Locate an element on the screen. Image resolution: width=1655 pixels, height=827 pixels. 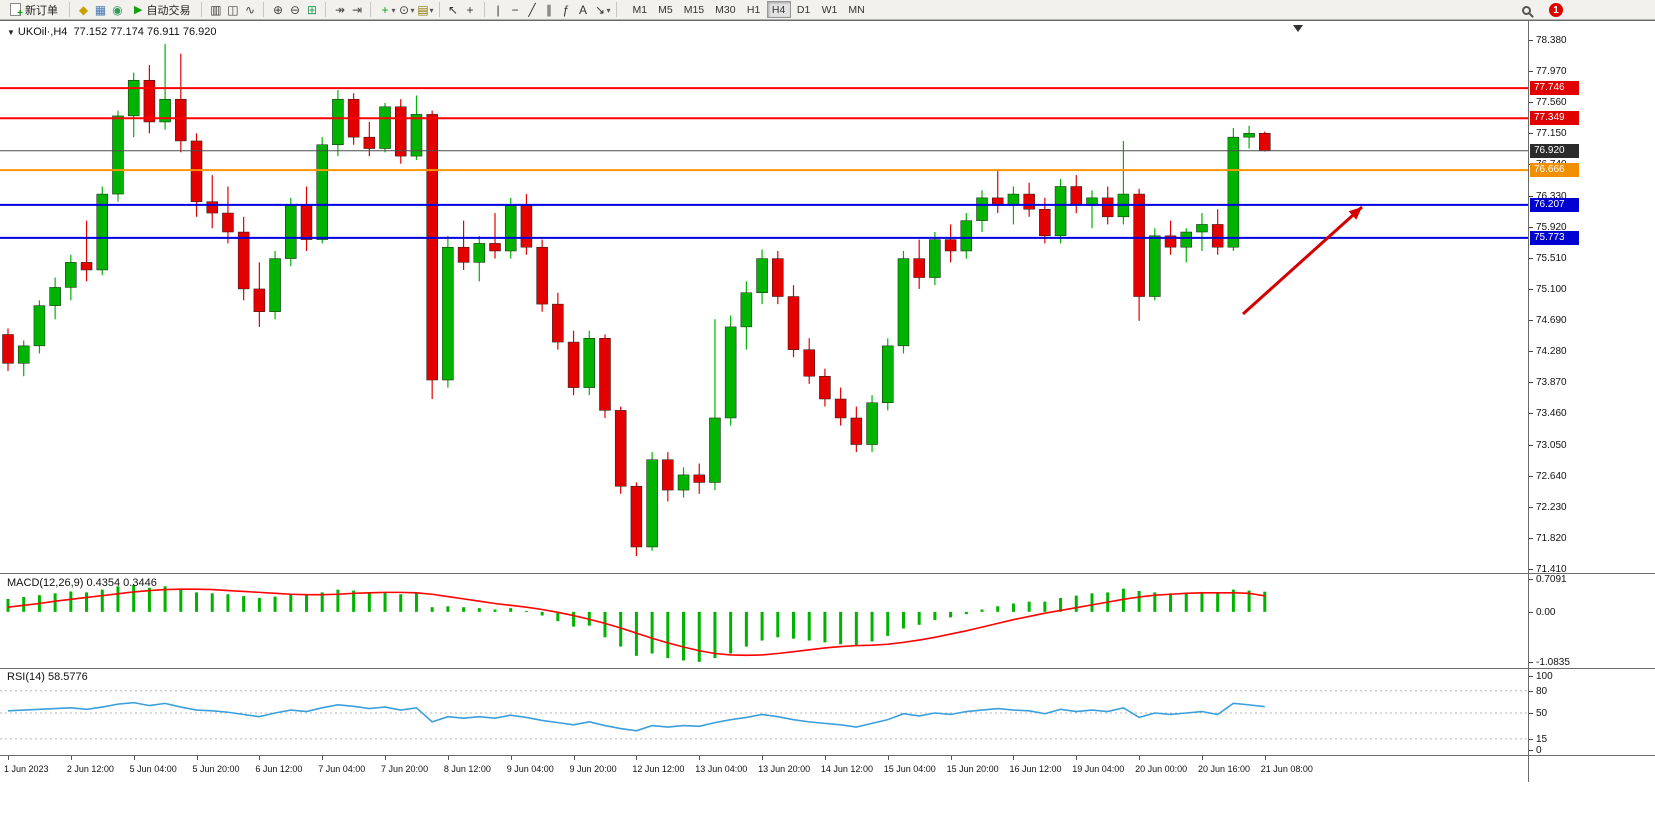
arrows-icon: ↘ ▾ is located at coordinates (601, 10).